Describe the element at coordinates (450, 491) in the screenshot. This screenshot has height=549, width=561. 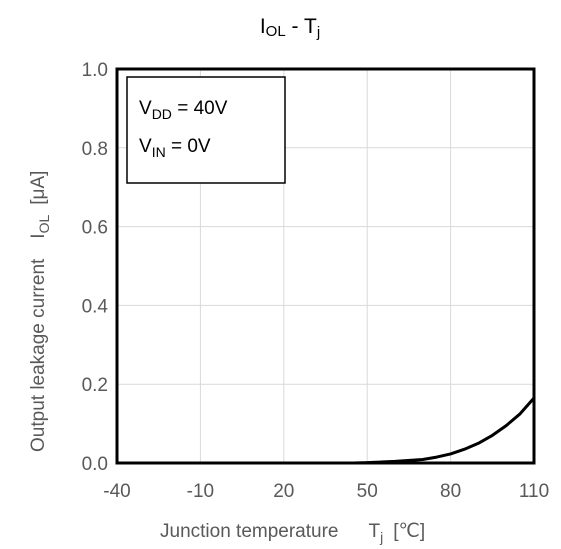
I see `x-tick-label: 80` at that location.